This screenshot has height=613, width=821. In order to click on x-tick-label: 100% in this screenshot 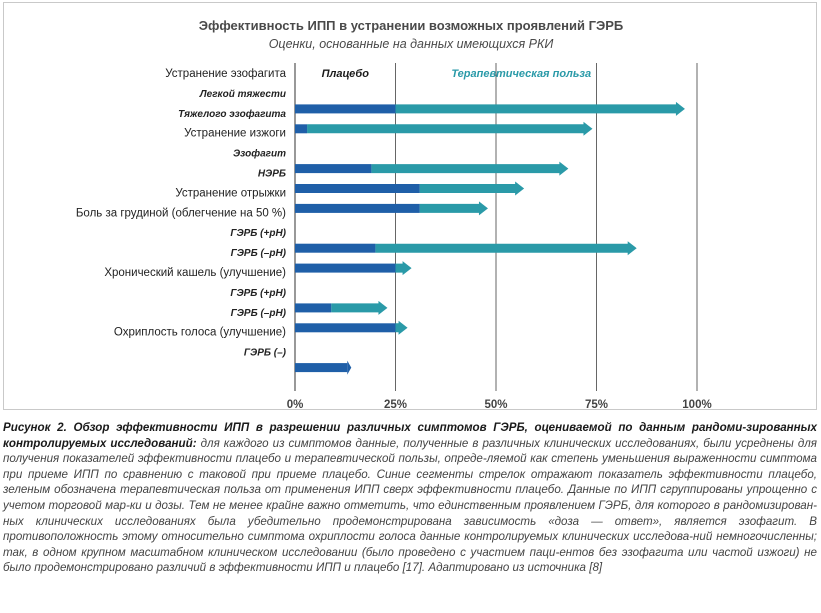, I will do `click(696, 405)`.